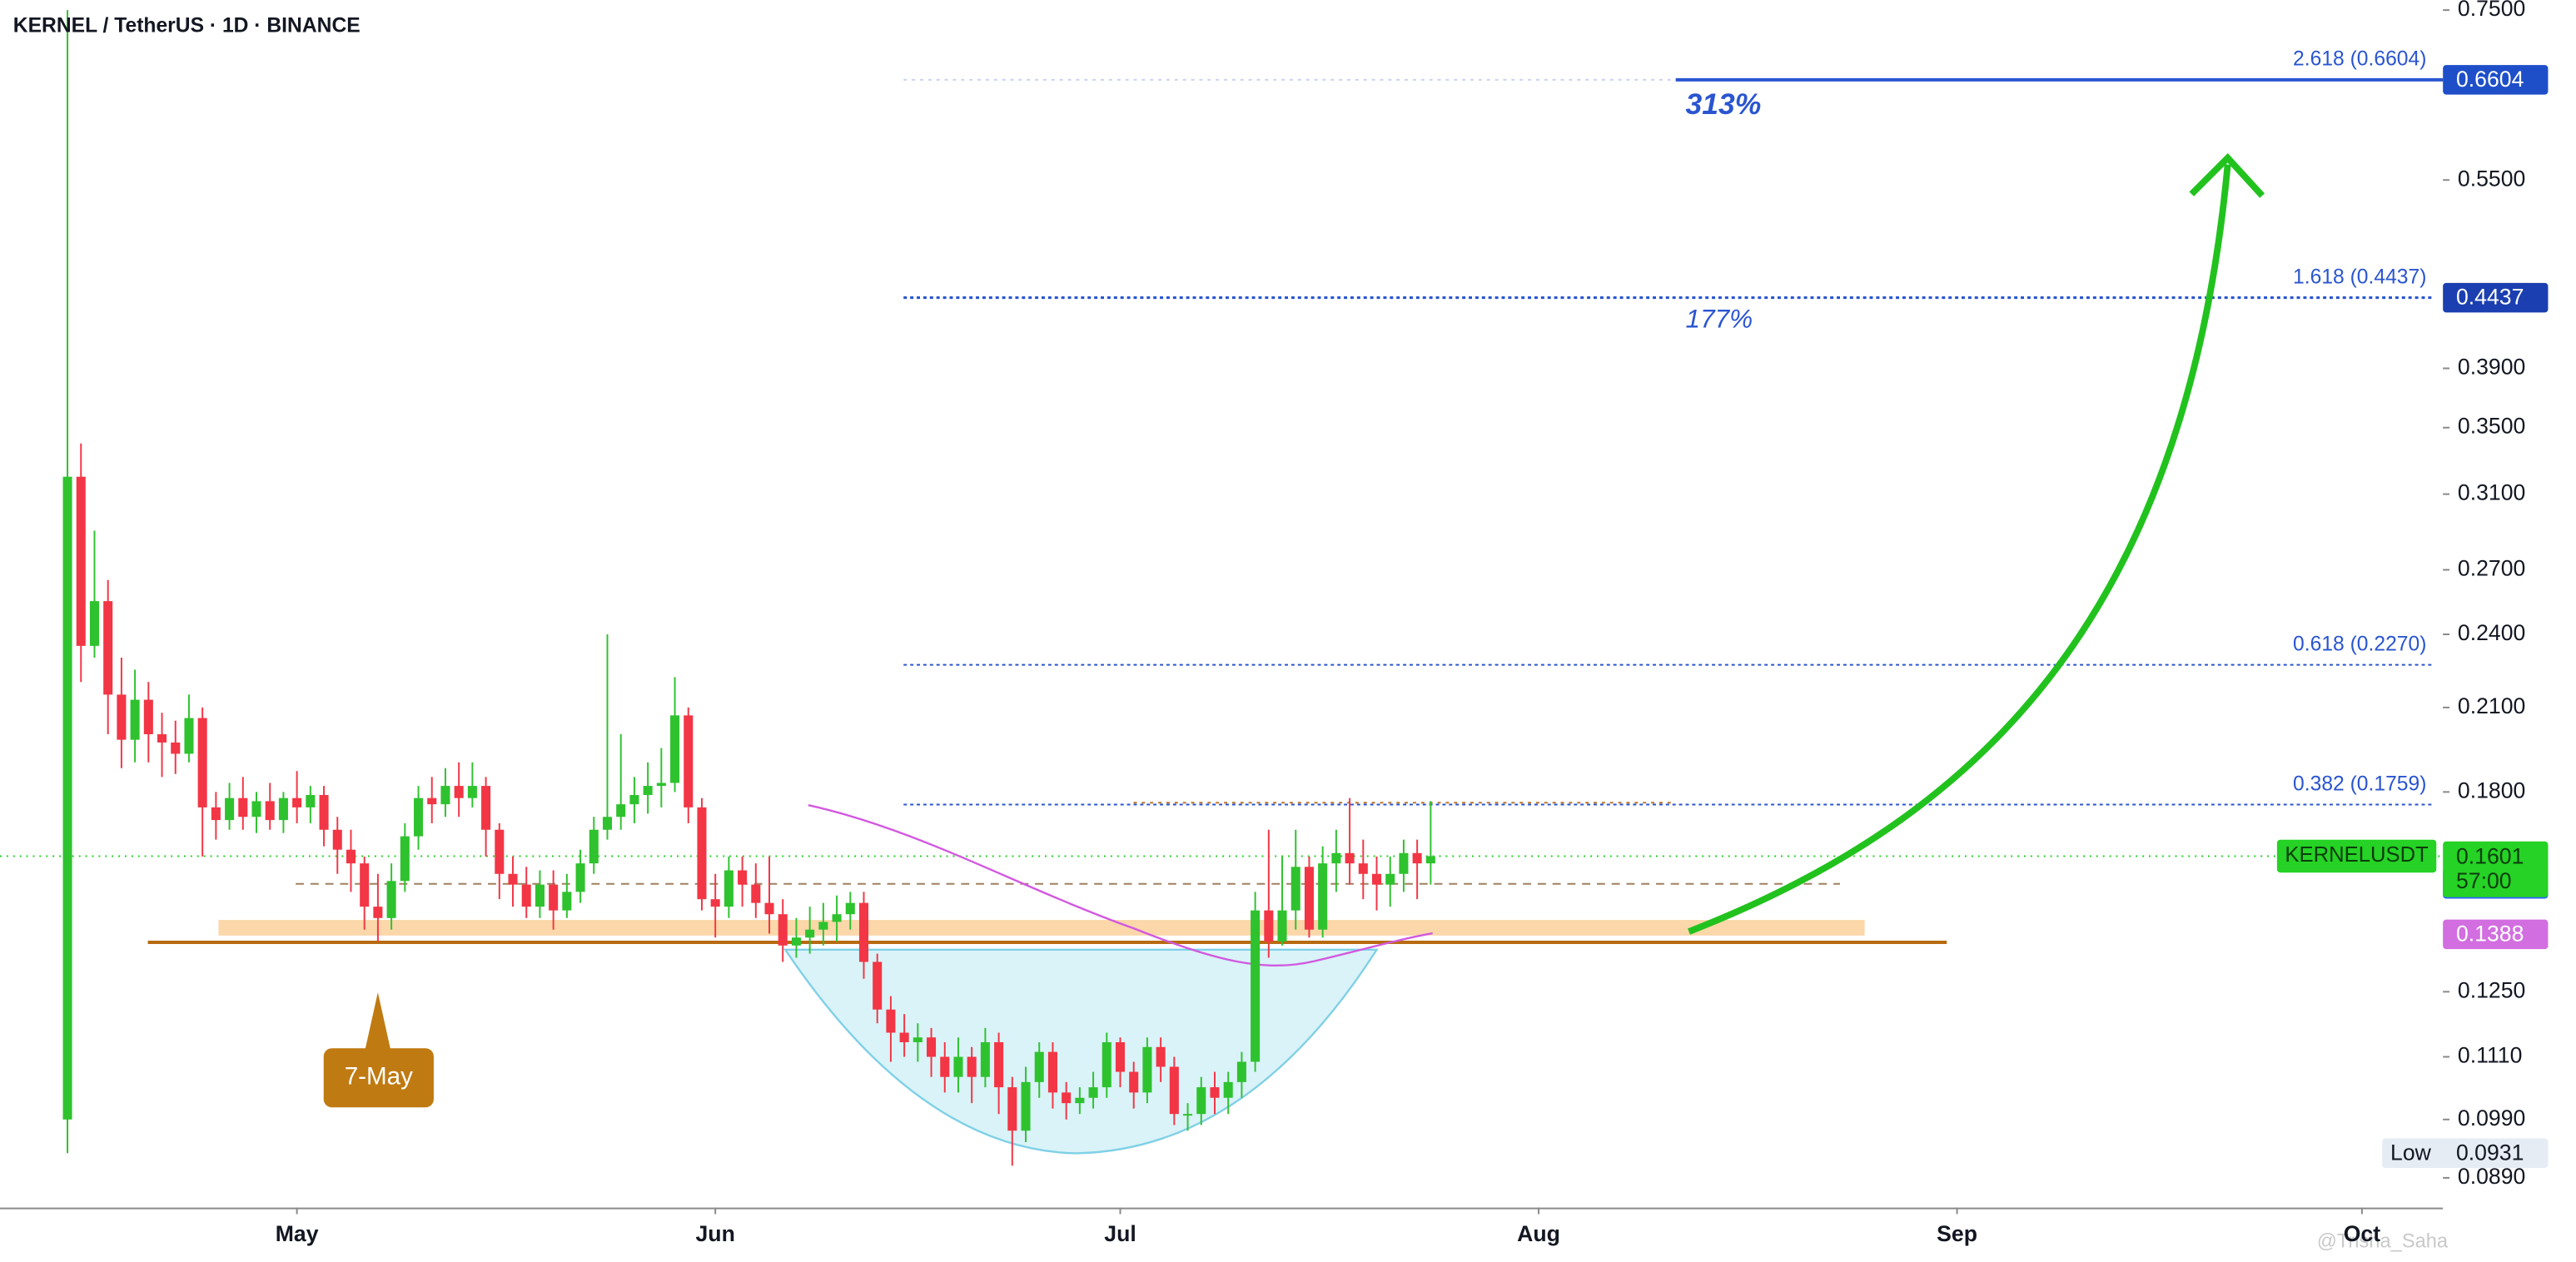 This screenshot has width=2576, height=1262. What do you see at coordinates (2383, 1241) in the screenshot?
I see `watermark: @Trisha_Saha` at bounding box center [2383, 1241].